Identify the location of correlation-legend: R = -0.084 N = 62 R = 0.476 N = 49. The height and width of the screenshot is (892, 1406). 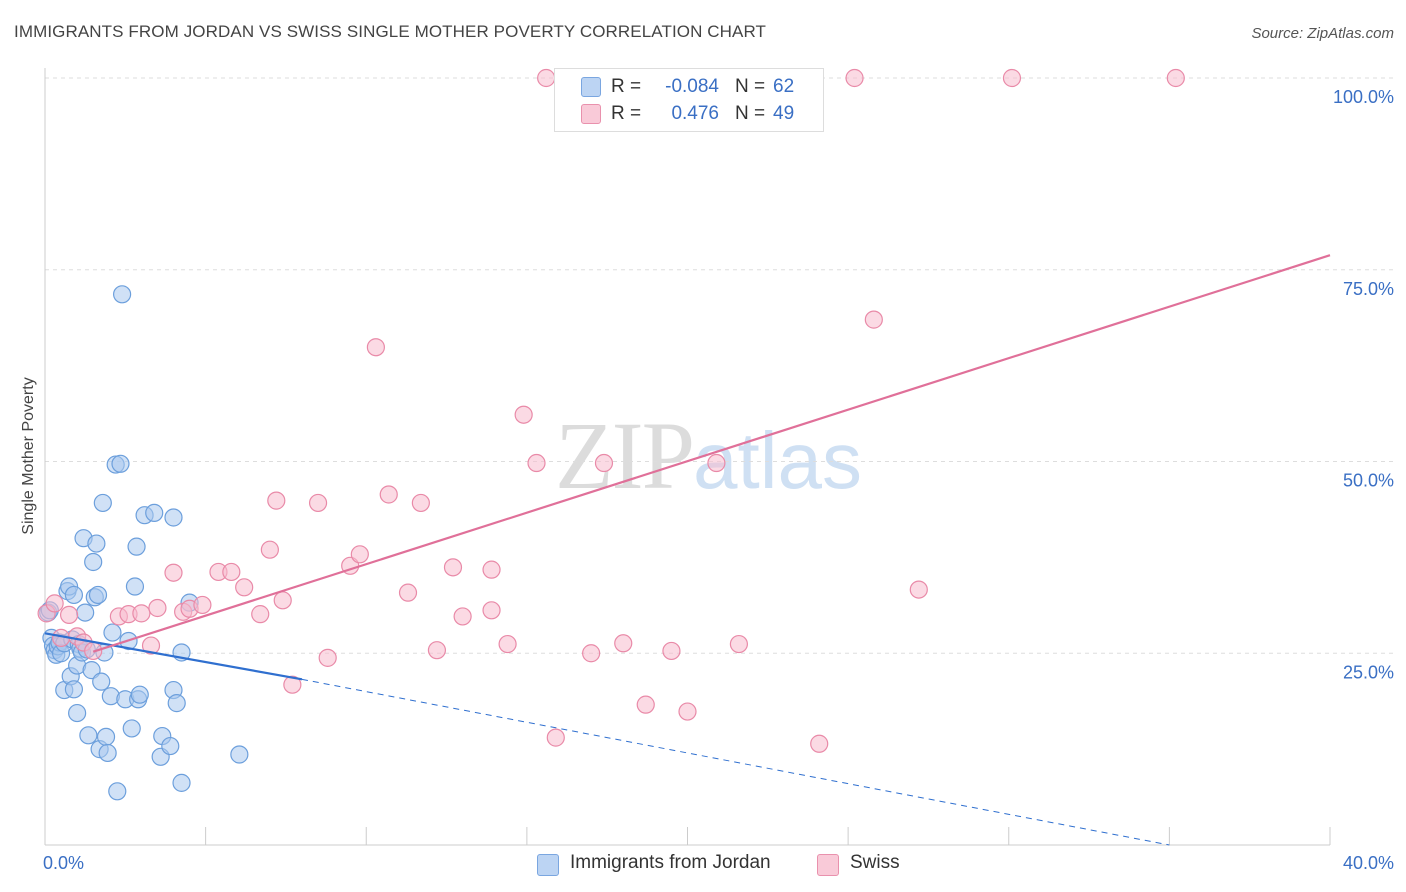
(689, 100).